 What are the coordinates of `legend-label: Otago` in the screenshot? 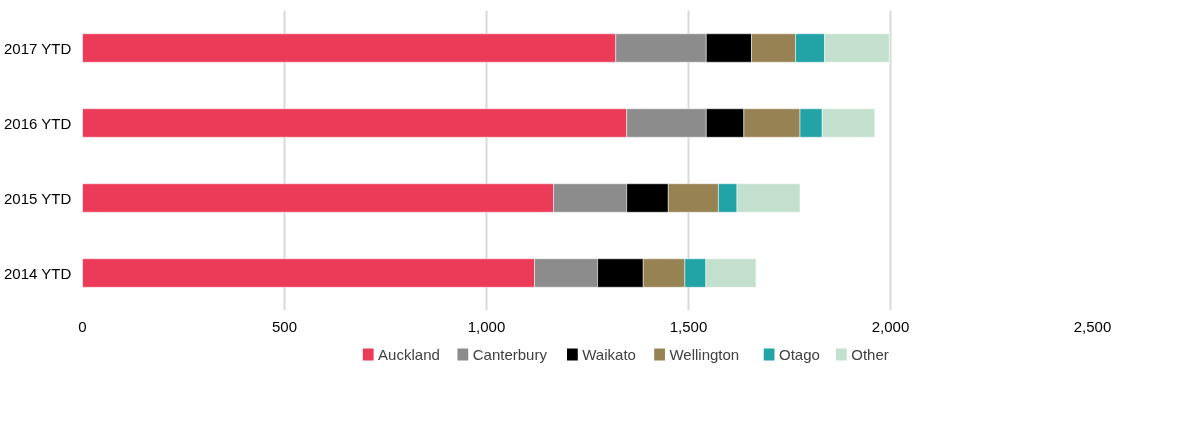 It's located at (799, 354).